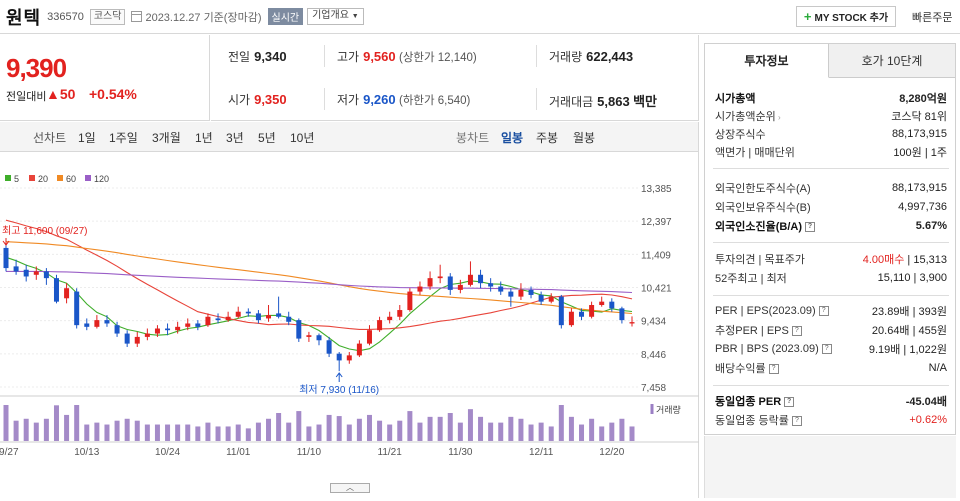  What do you see at coordinates (656, 289) in the screenshot?
I see `y-tick-label: 10,421` at bounding box center [656, 289].